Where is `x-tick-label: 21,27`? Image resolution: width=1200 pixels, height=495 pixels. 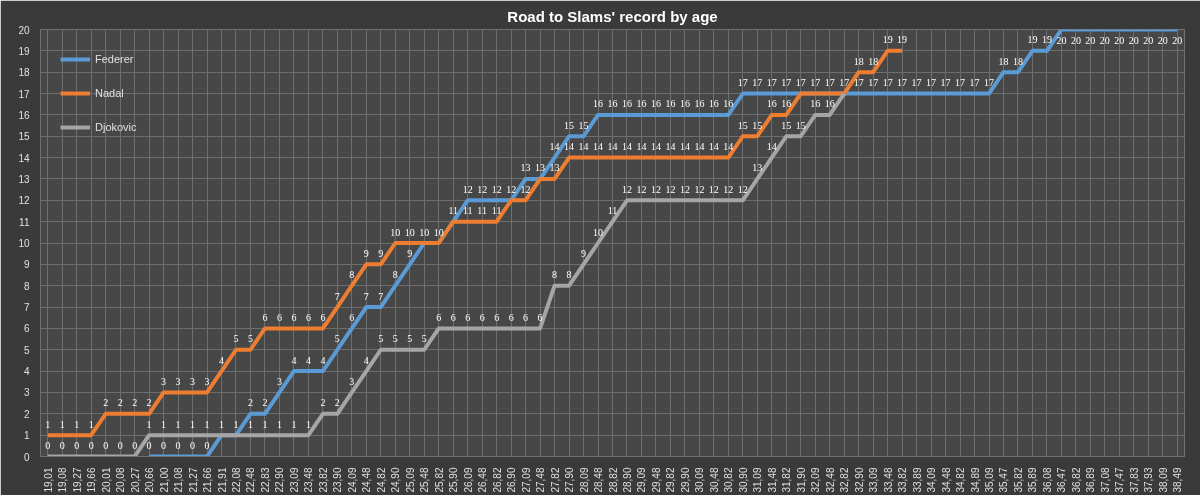
x-tick-label: 21,27 is located at coordinates (193, 480).